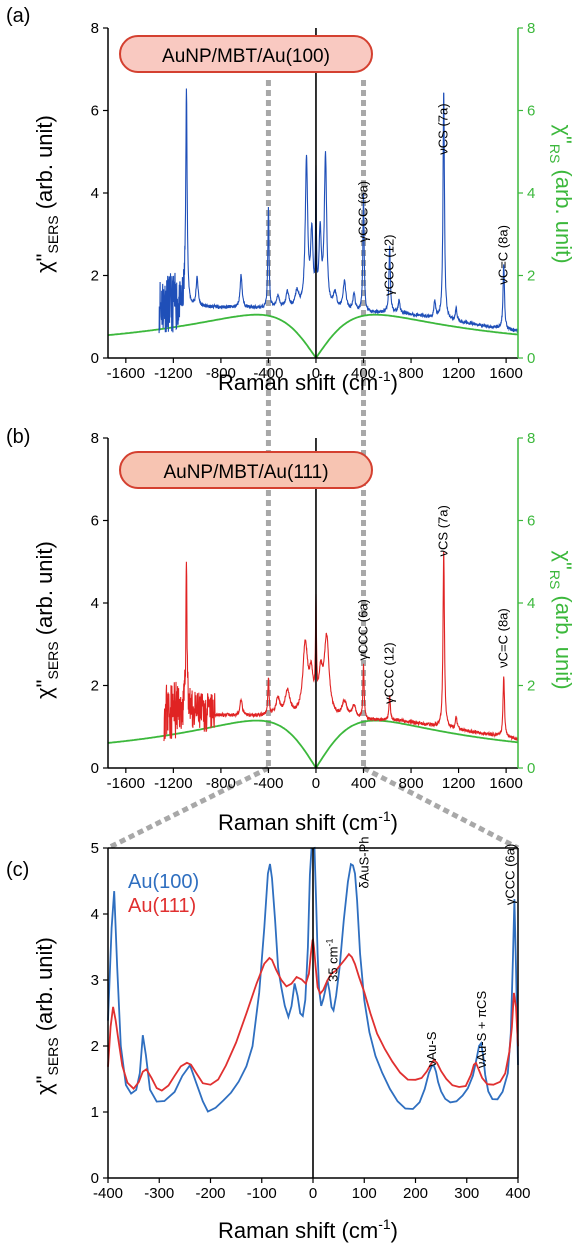  What do you see at coordinates (95, 1178) in the screenshot?
I see `c-y-tick-label-0: 0` at bounding box center [95, 1178].